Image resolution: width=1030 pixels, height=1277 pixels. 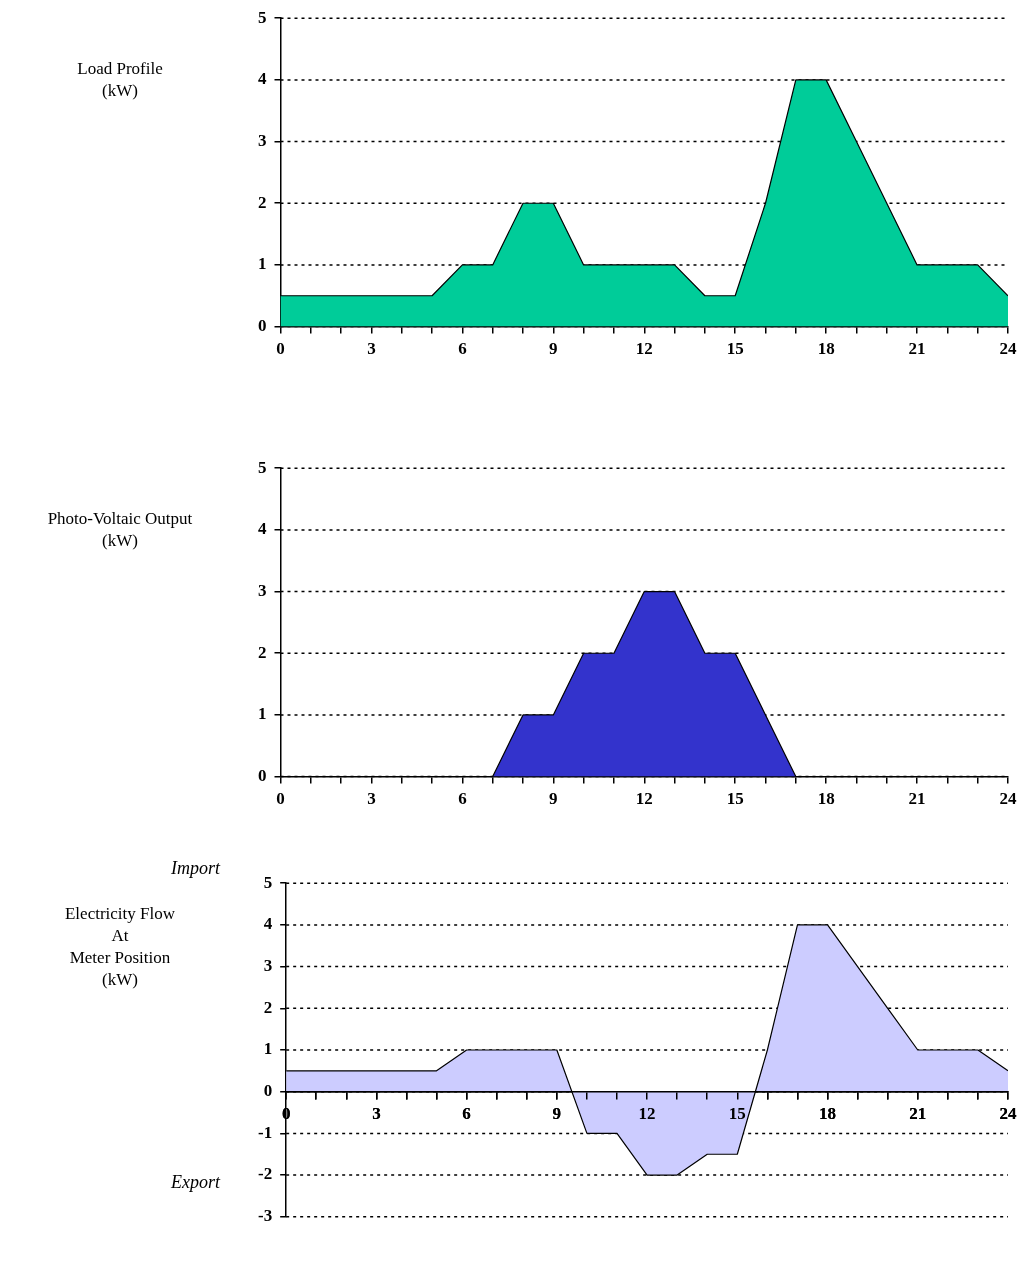 I want to click on y-tick-label: -1, so click(x=265, y=1132).